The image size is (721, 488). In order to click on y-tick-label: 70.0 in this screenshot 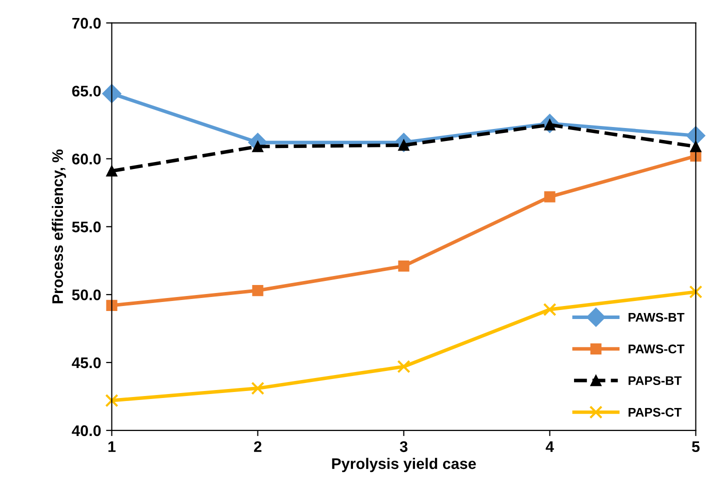, I will do `click(86, 23)`.